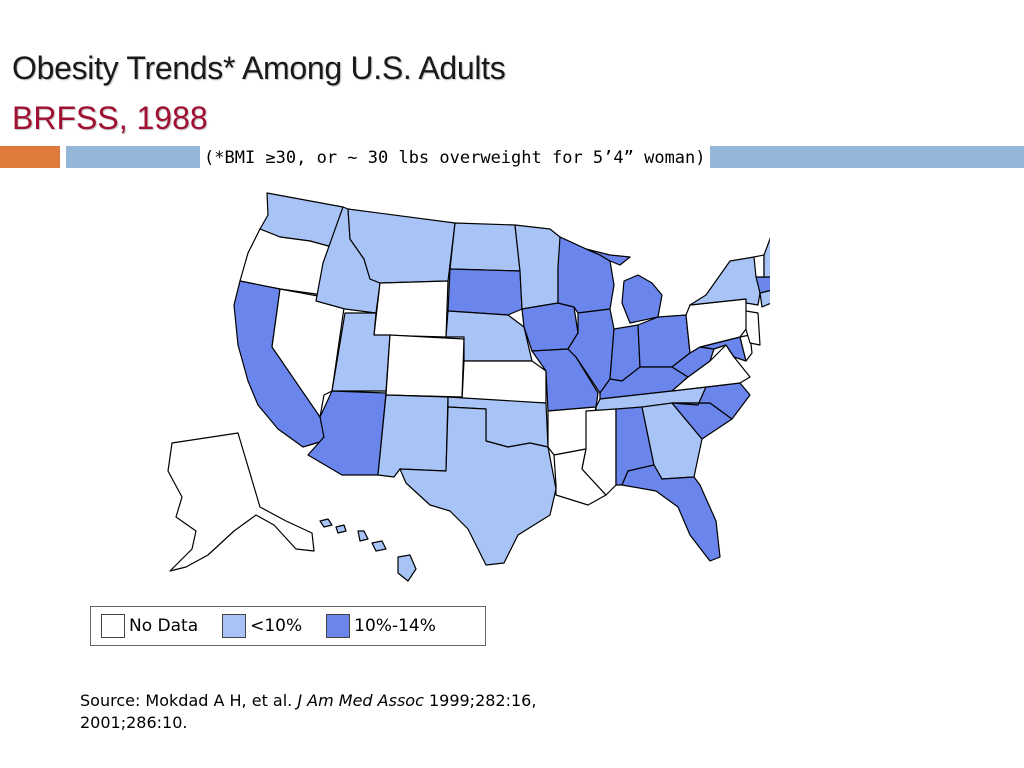  Describe the element at coordinates (259, 68) in the screenshot. I see `slide-title: Obesity Trends* Among U.S. Adults` at that location.